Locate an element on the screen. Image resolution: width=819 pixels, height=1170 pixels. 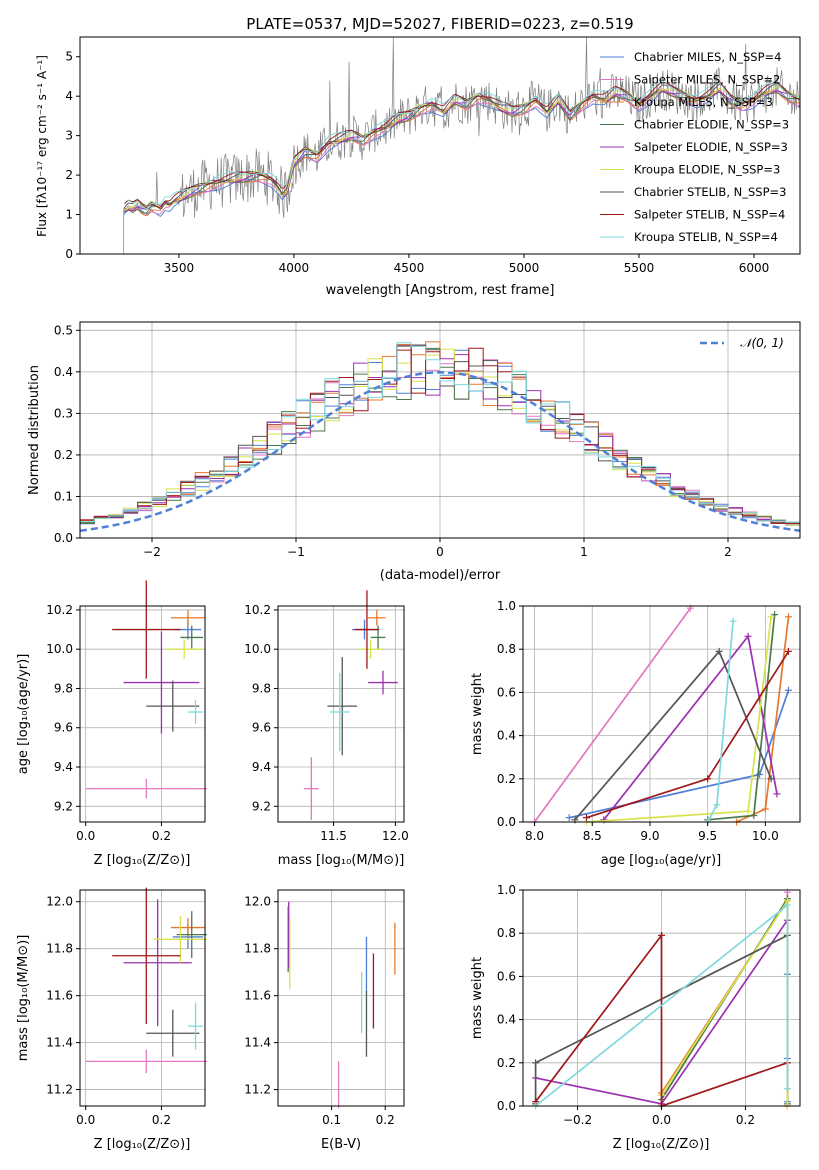
legend-label: Kroupa MILES, N_SSP=3 is located at coordinates (703, 102).